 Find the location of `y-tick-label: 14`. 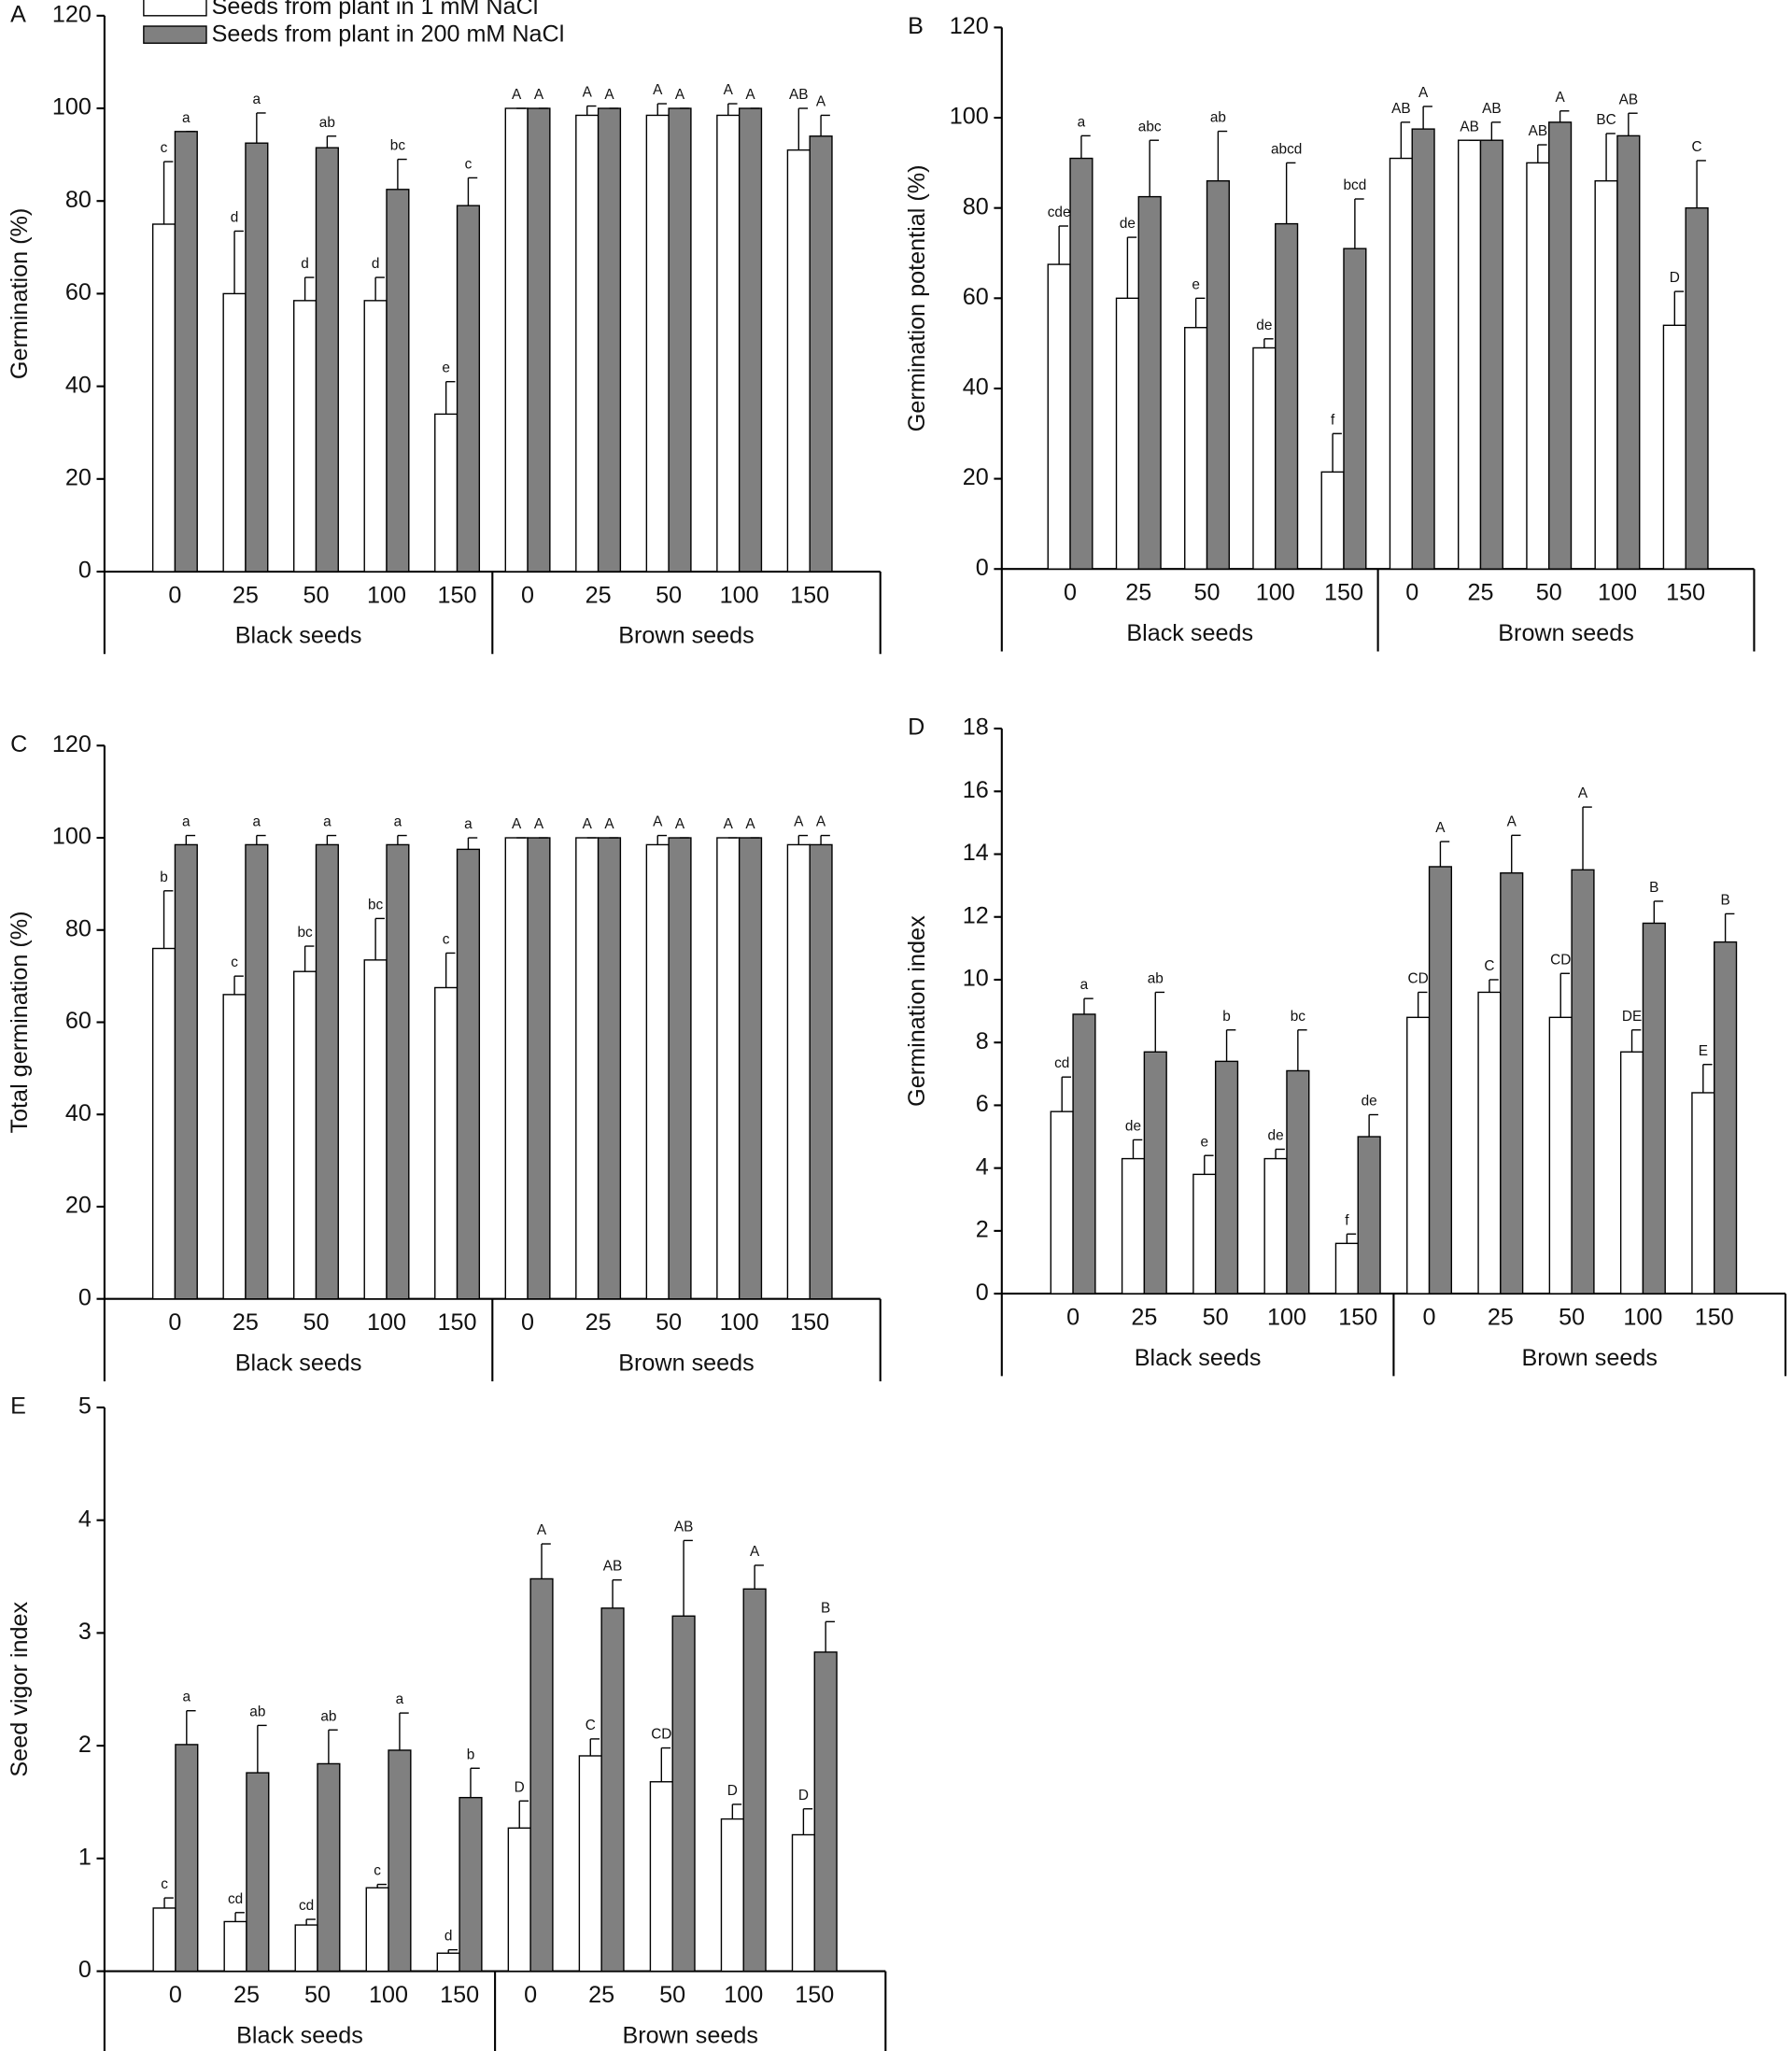

y-tick-label: 14 is located at coordinates (976, 853).